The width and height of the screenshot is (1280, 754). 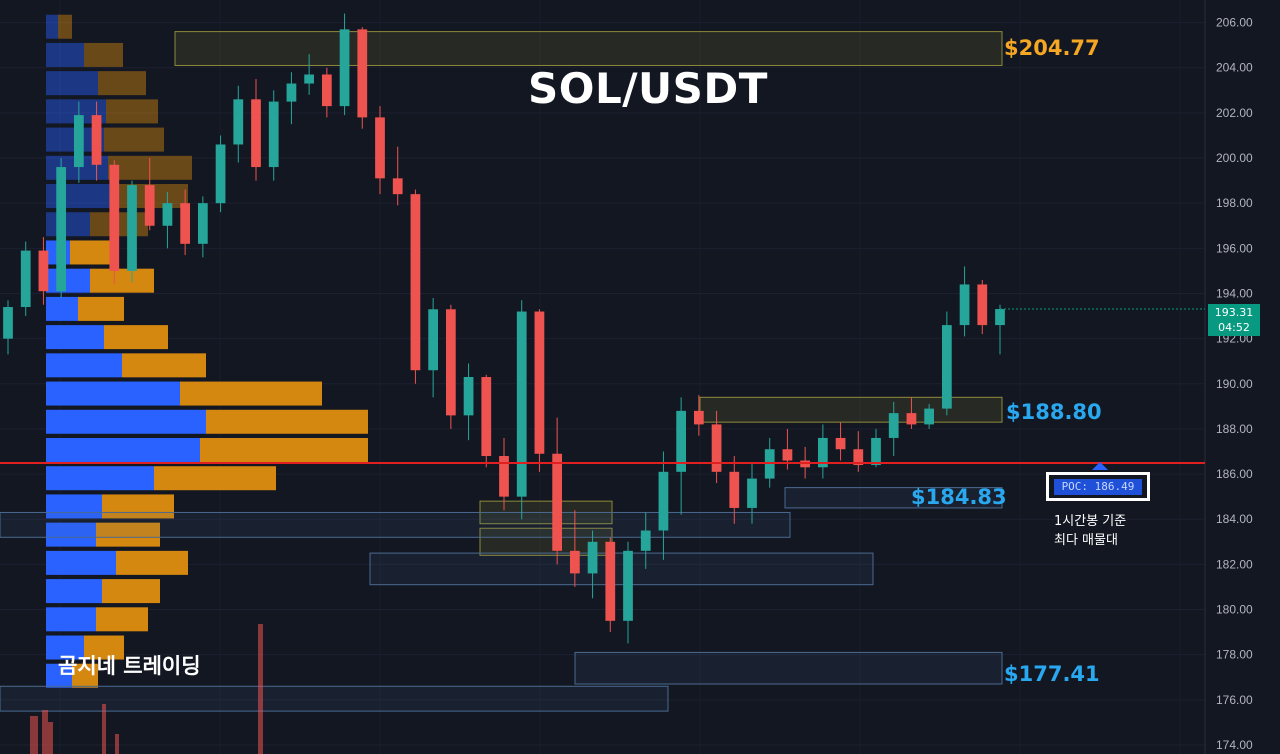 I want to click on chart-title: SOL/USDT, so click(x=648, y=88).